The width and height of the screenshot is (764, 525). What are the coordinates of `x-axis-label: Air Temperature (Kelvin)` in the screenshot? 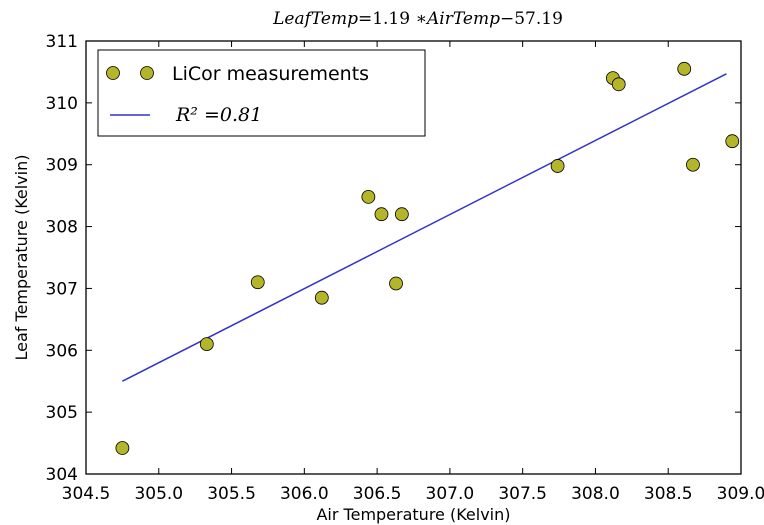 It's located at (413, 514).